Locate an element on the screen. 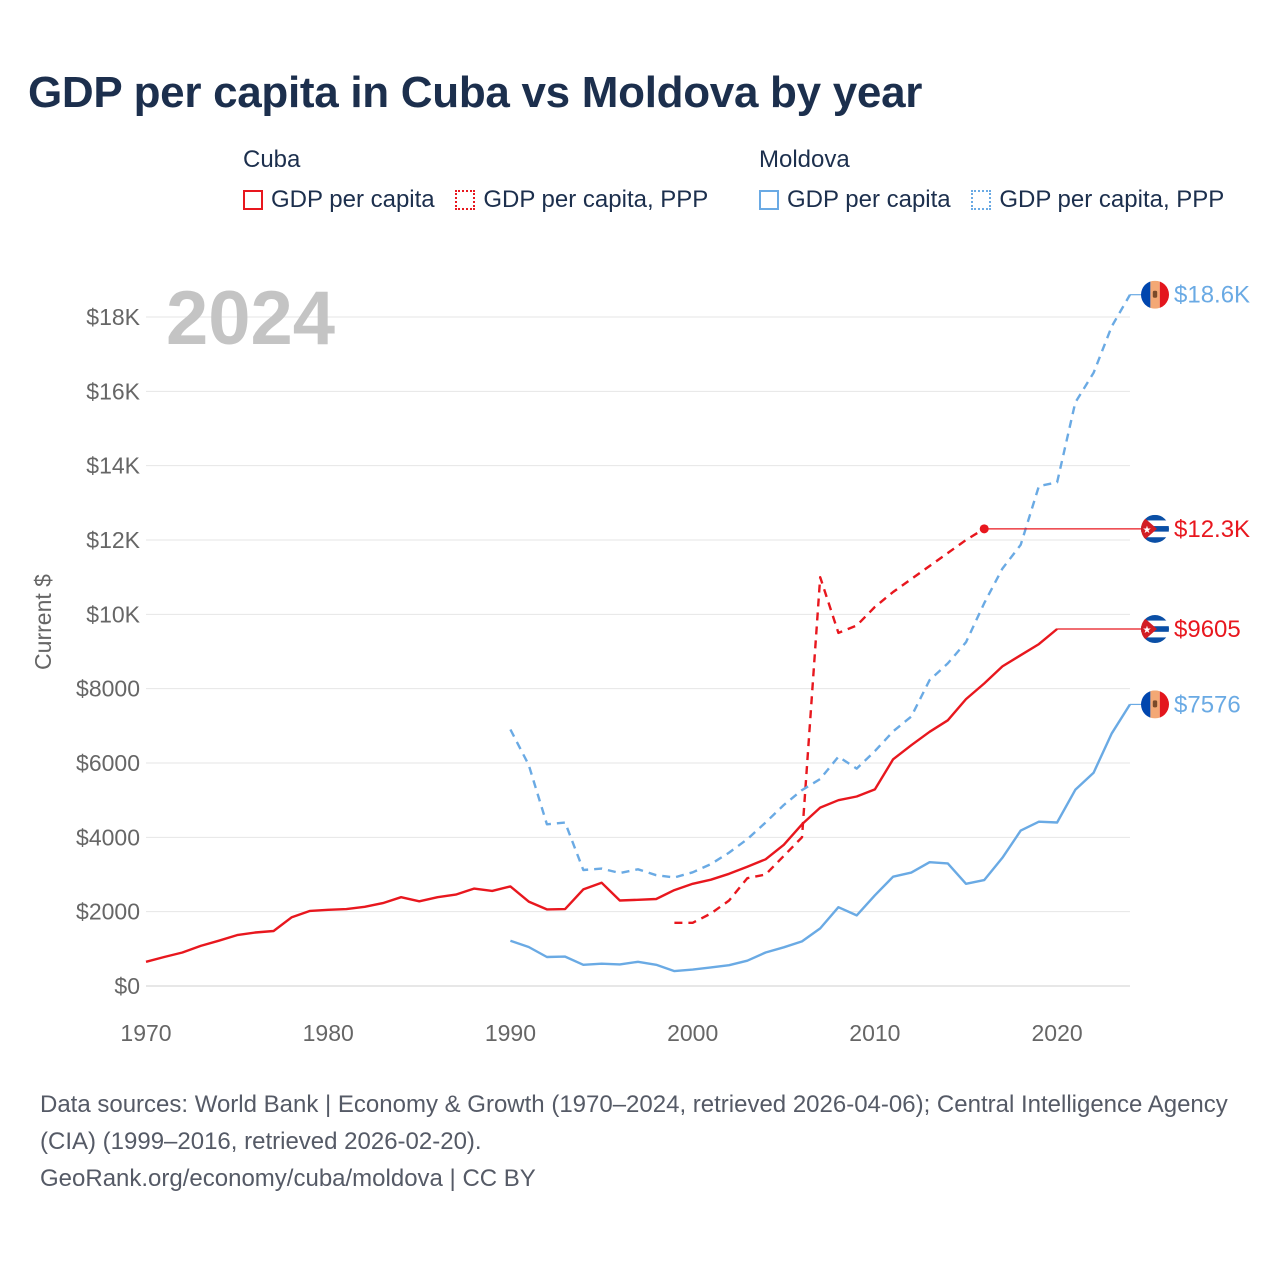  y-tick-label: $14K is located at coordinates (113, 466).